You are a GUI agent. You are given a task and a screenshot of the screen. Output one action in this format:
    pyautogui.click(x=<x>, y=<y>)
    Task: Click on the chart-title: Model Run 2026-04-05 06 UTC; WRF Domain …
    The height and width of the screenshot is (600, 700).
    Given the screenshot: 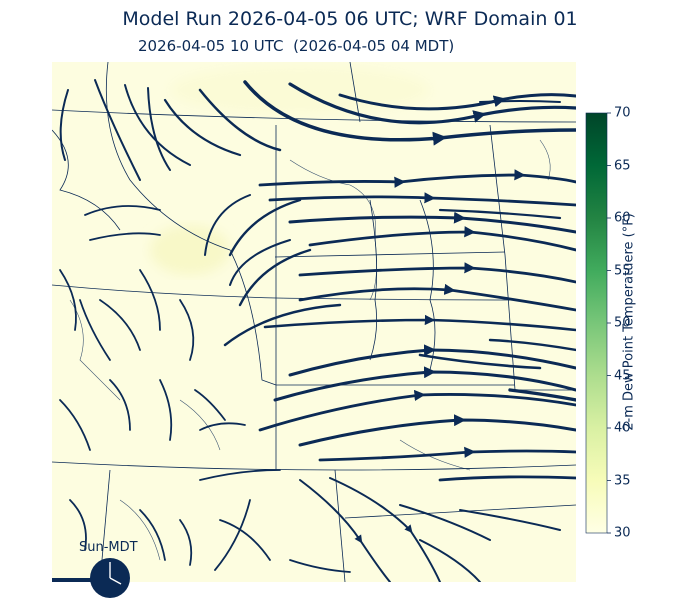 What is the action you would take?
    pyautogui.click(x=350, y=19)
    